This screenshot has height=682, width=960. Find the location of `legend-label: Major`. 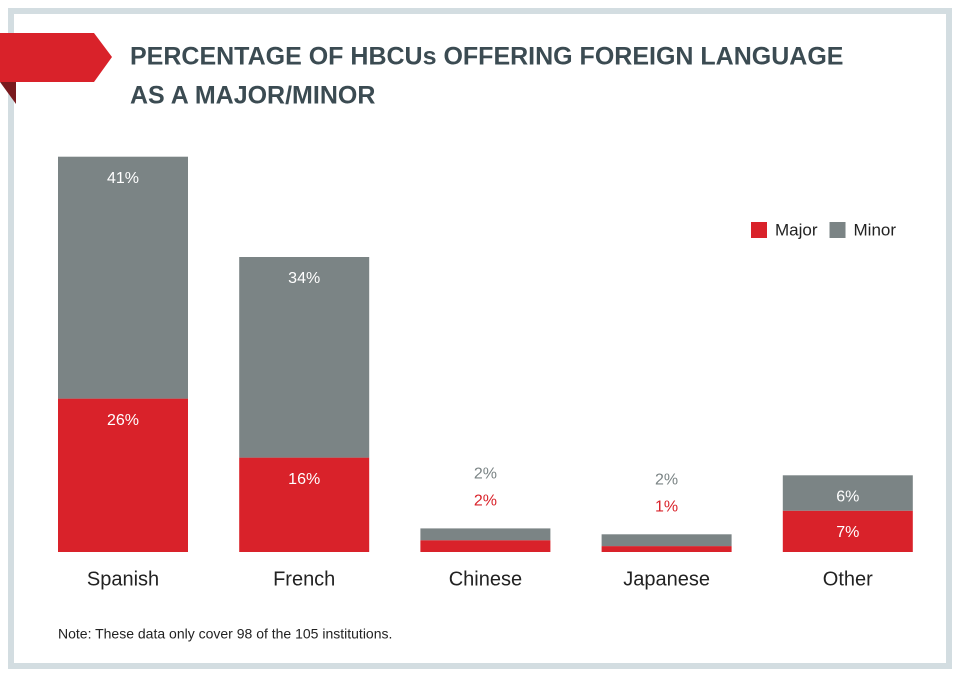

legend-label: Major is located at coordinates (796, 229).